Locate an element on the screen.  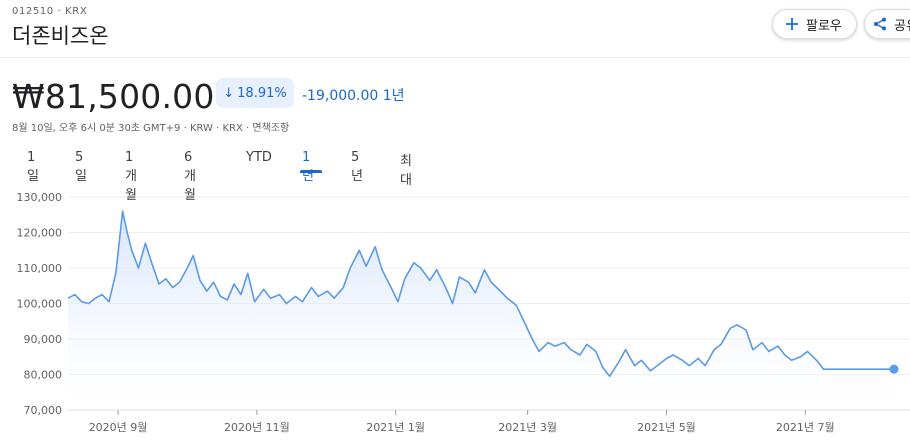
company-name: 더존비즈온 is located at coordinates (60, 36).